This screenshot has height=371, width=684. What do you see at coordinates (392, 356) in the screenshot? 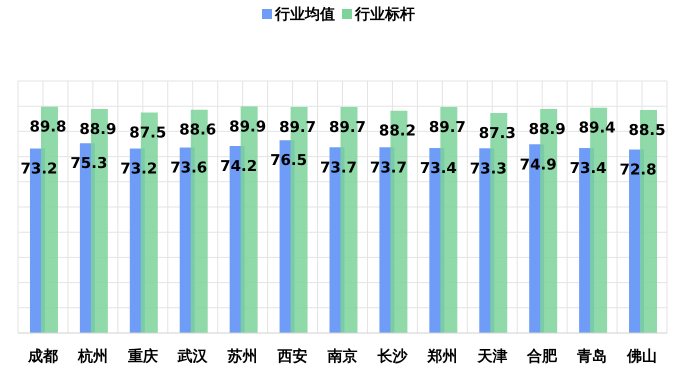
I see `x-tick-label: 长沙` at bounding box center [392, 356].